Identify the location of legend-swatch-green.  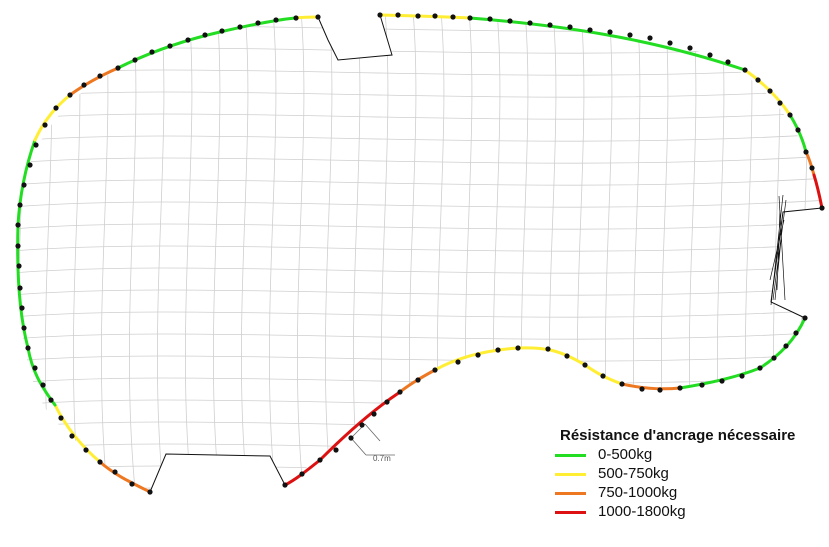
(570, 455).